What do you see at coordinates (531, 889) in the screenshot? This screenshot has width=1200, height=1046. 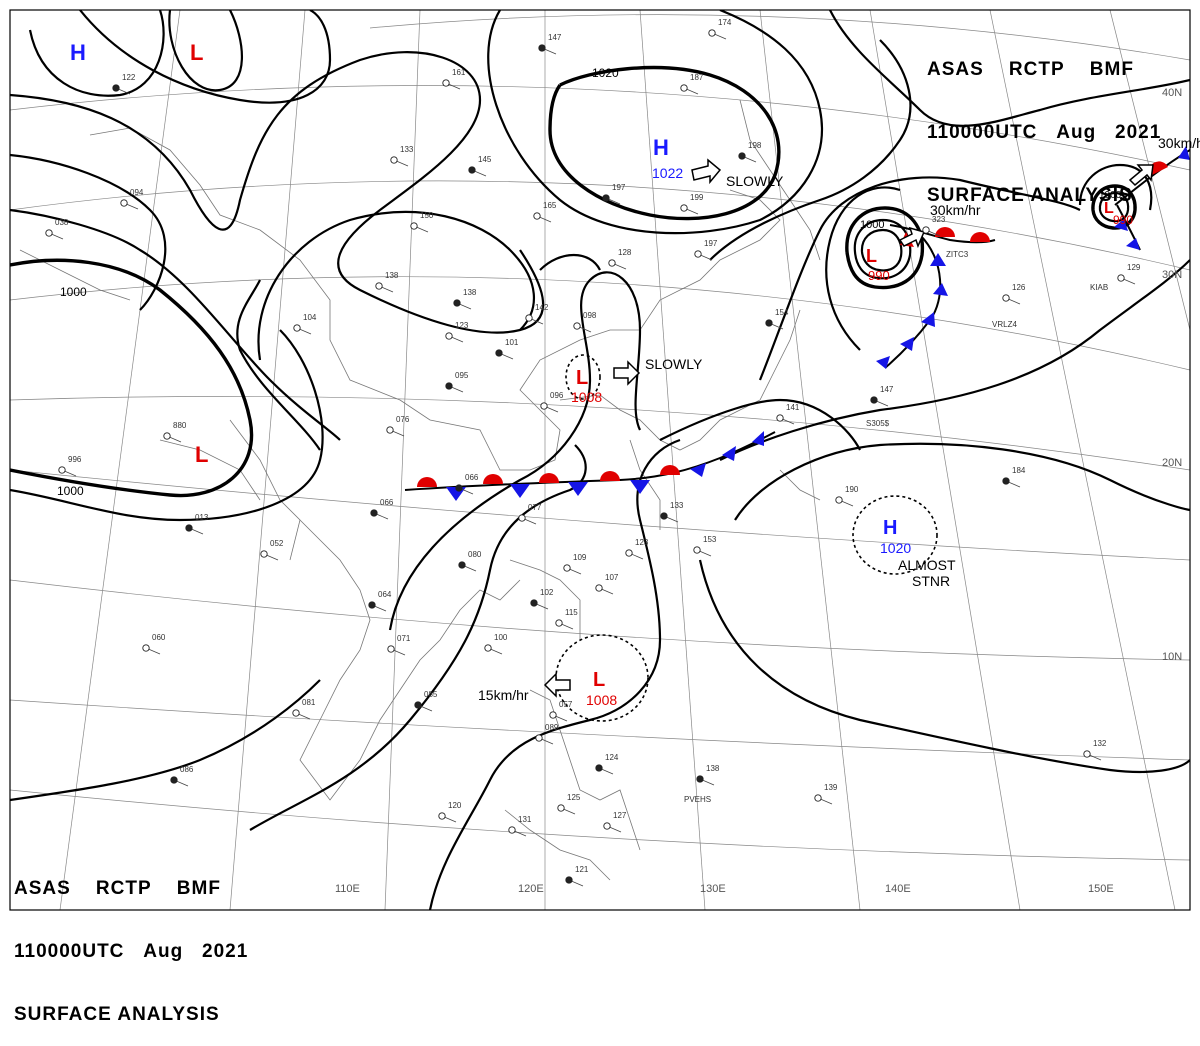 I see `lon-label: 120E` at bounding box center [531, 889].